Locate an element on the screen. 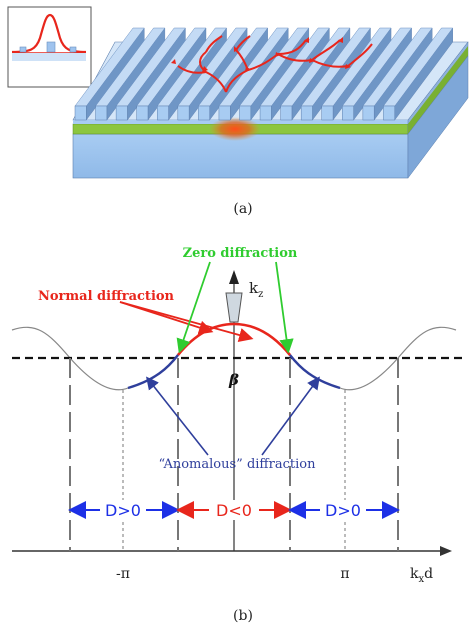 The width and height of the screenshot is (469, 630). d-positive-right-label: D>0 is located at coordinates (343, 510).